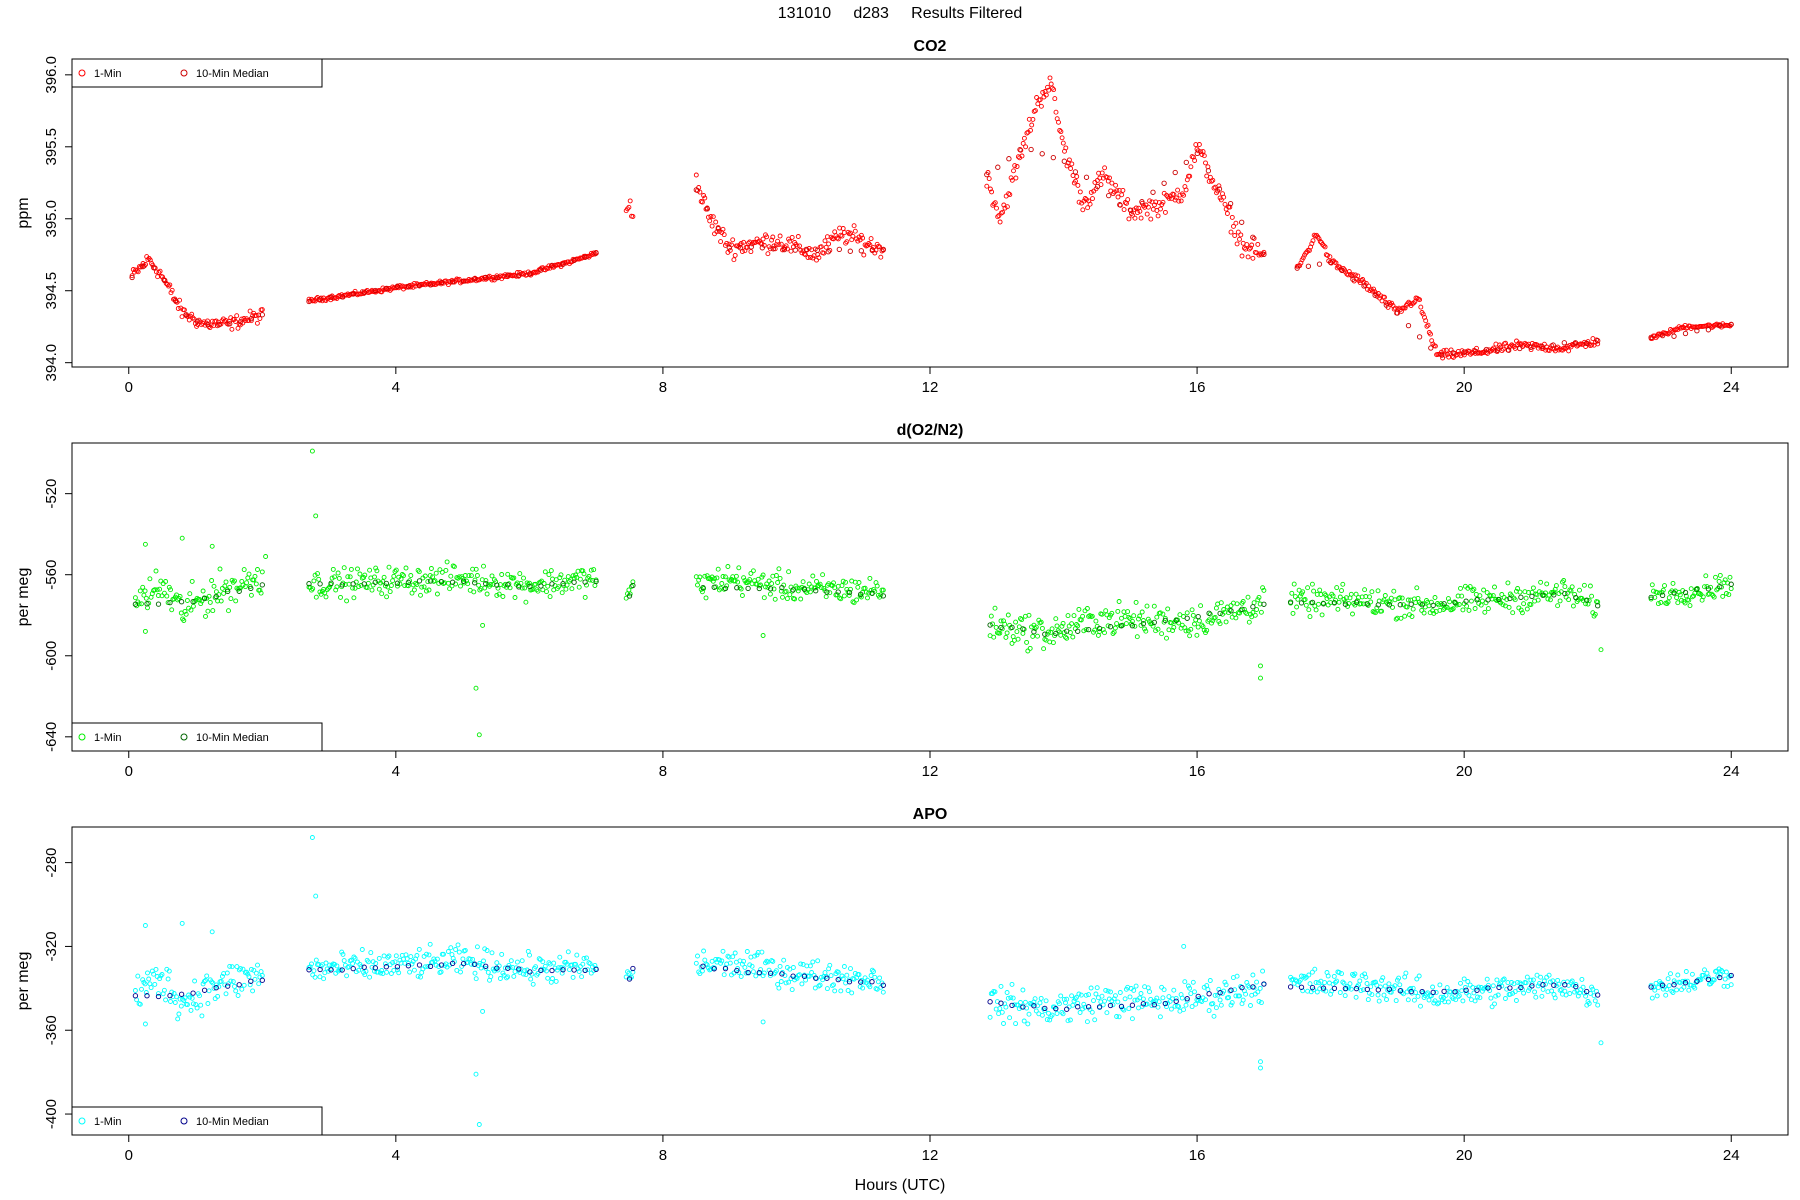  I want to click on y-axis-label: per meg, so click(23, 981).